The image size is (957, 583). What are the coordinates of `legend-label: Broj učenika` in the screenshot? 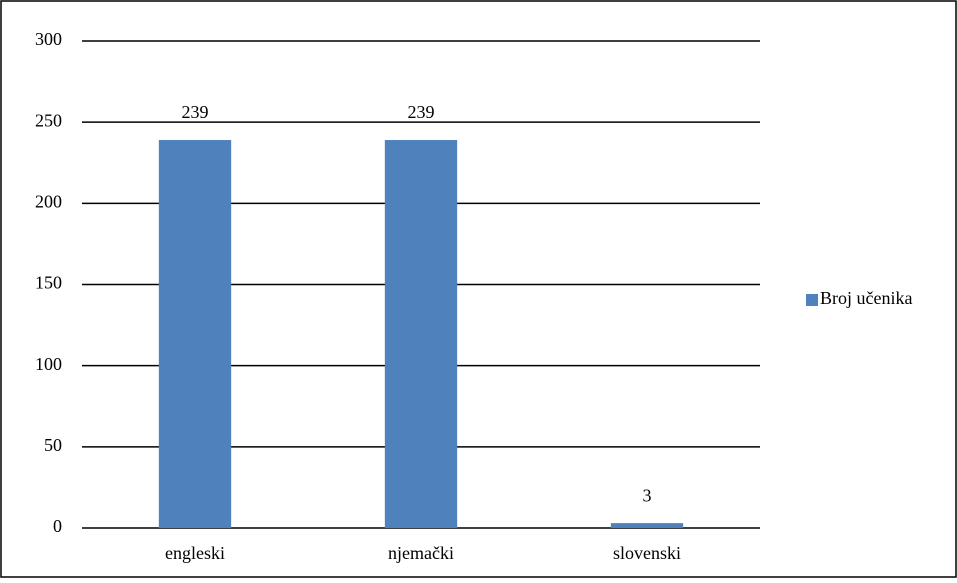 It's located at (866, 298).